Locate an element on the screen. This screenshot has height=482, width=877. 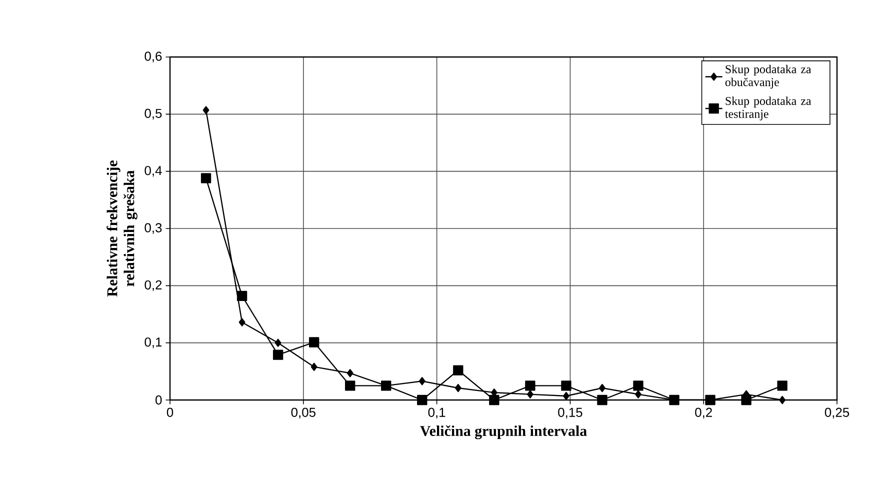
y-tick-label: 0,5 is located at coordinates (153, 114).